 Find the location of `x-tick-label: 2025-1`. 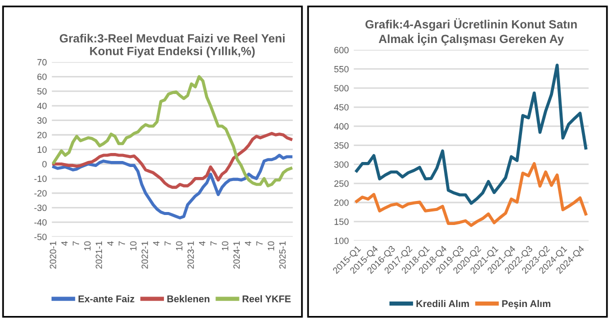

x-tick-label: 2025-1 is located at coordinates (282, 255).